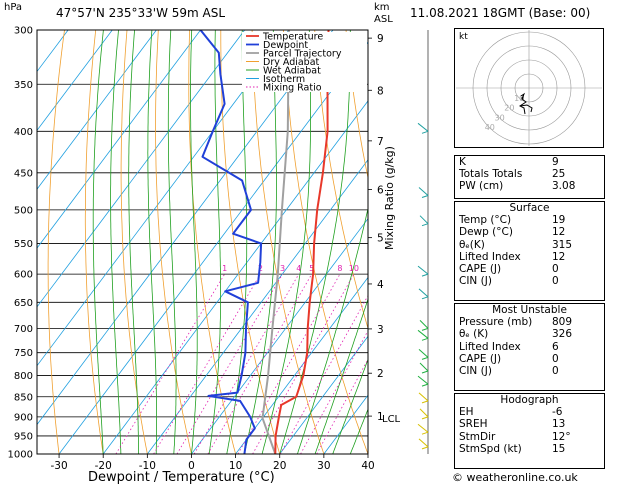  Describe the element at coordinates (529, 371) in the screenshot. I see `table-row: CIN (J) 0` at that location.